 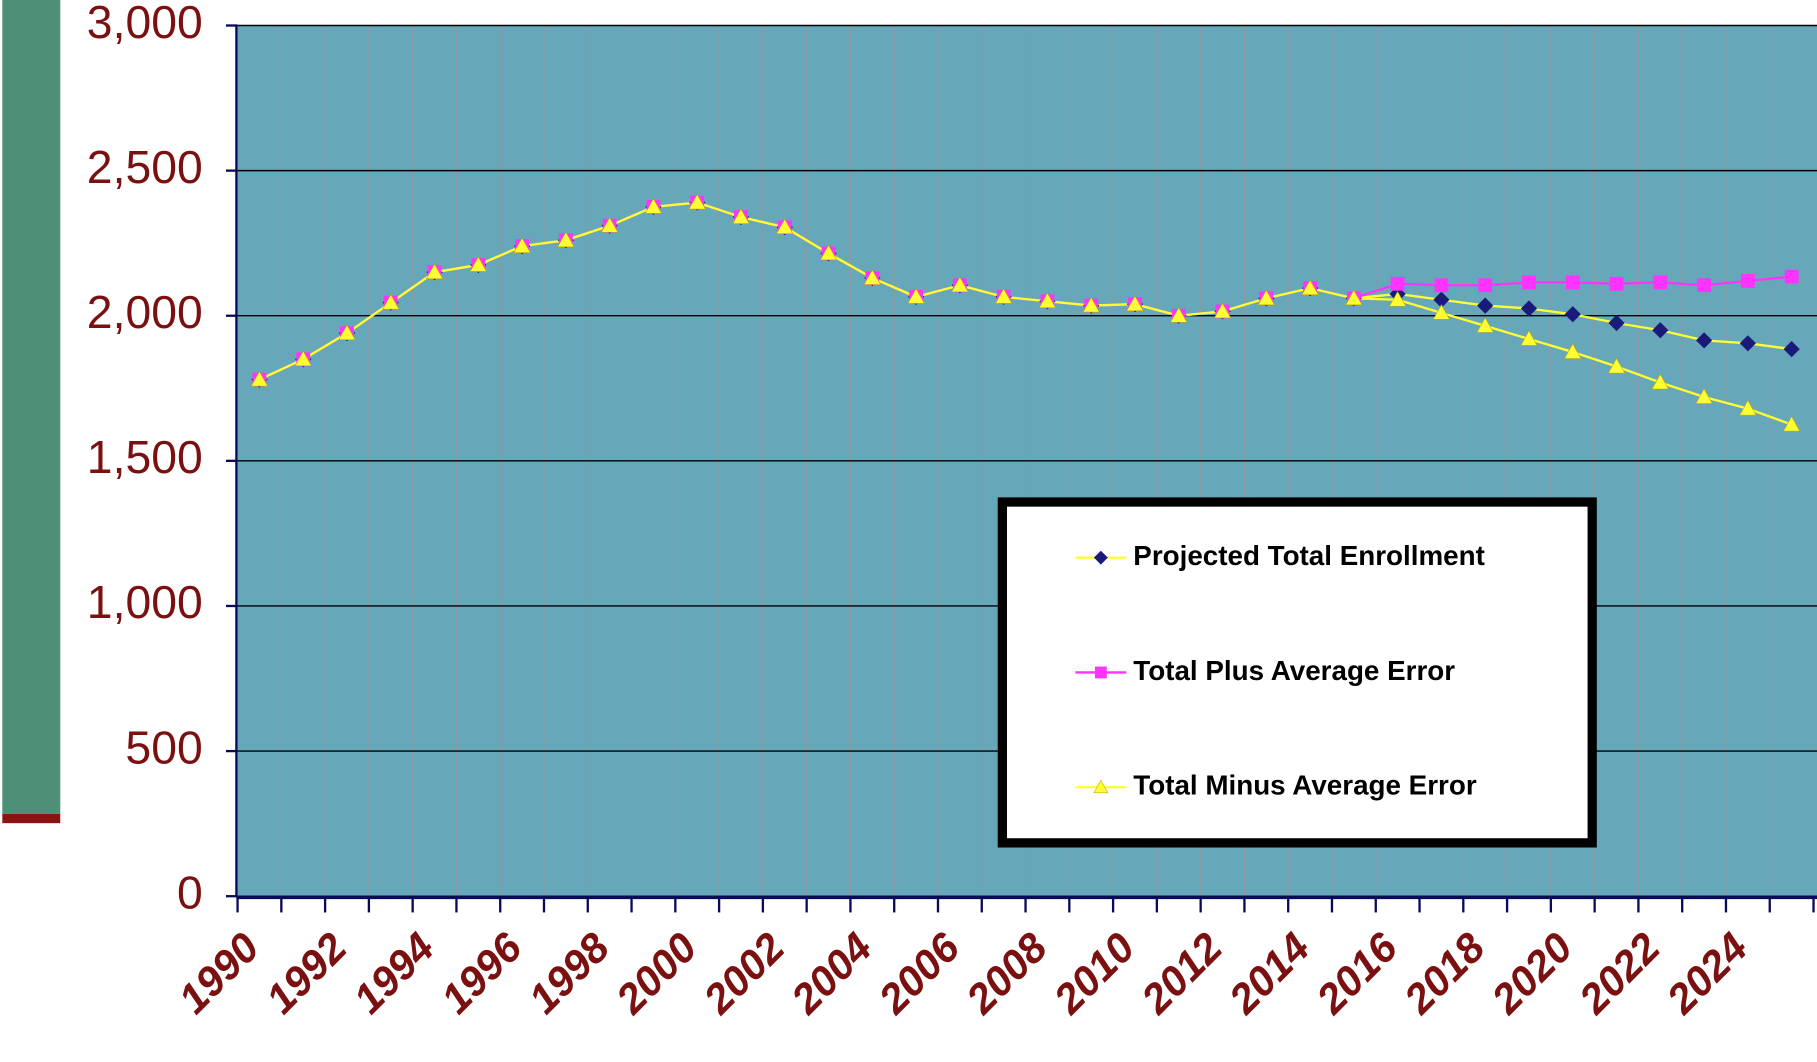 I want to click on y-tick-label: 2,500, so click(x=145, y=167).